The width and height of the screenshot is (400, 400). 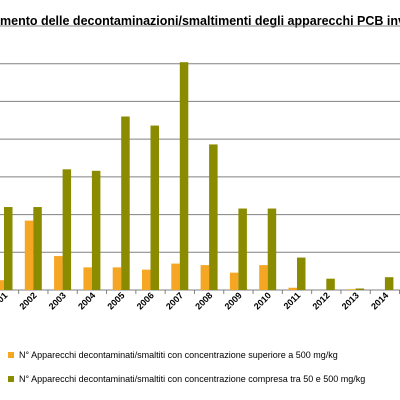 I want to click on bar-50-500-2007, so click(x=184, y=176).